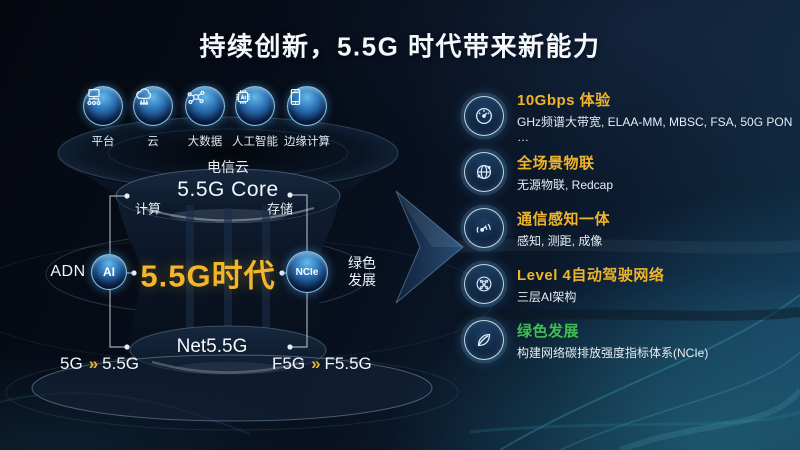 The image size is (800, 450). Describe the element at coordinates (630, 340) in the screenshot. I see `capability-item: 绿色发展 构建网络碳排放强度指标体系(NCIe)` at that location.